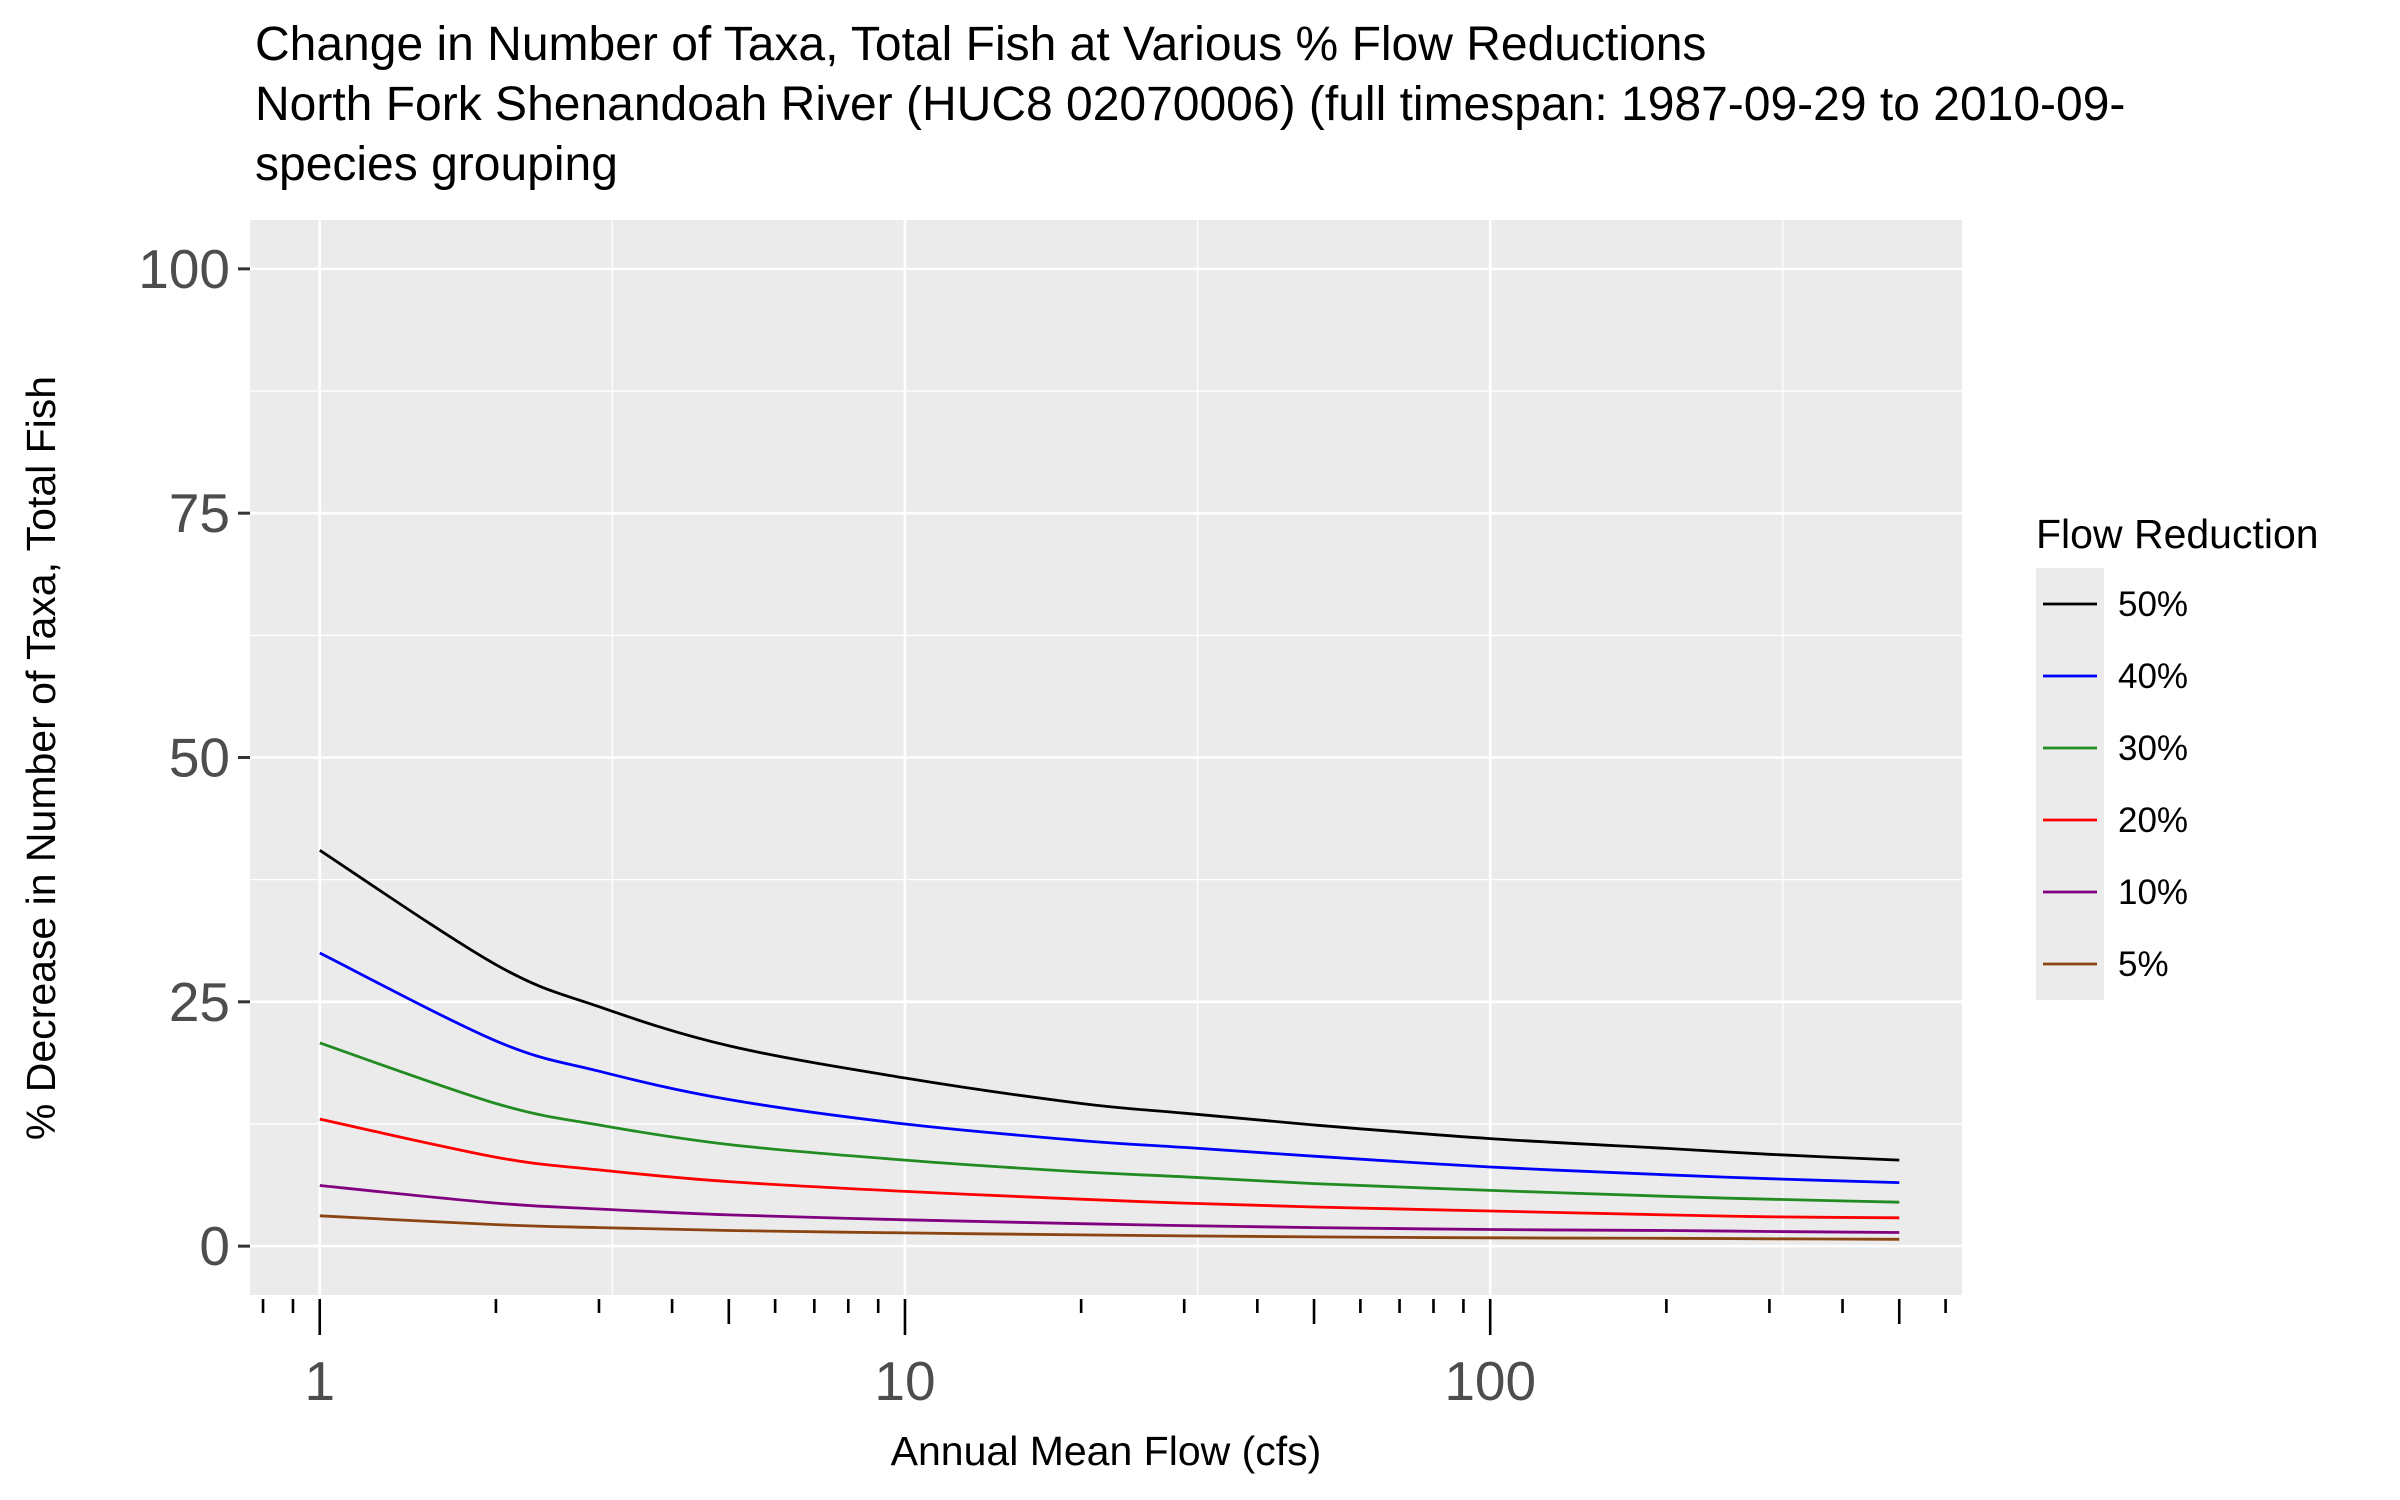 This screenshot has width=2400, height=1500. Describe the element at coordinates (1106, 1451) in the screenshot. I see `x-axis-title: Annual Mean Flow (cfs)` at that location.